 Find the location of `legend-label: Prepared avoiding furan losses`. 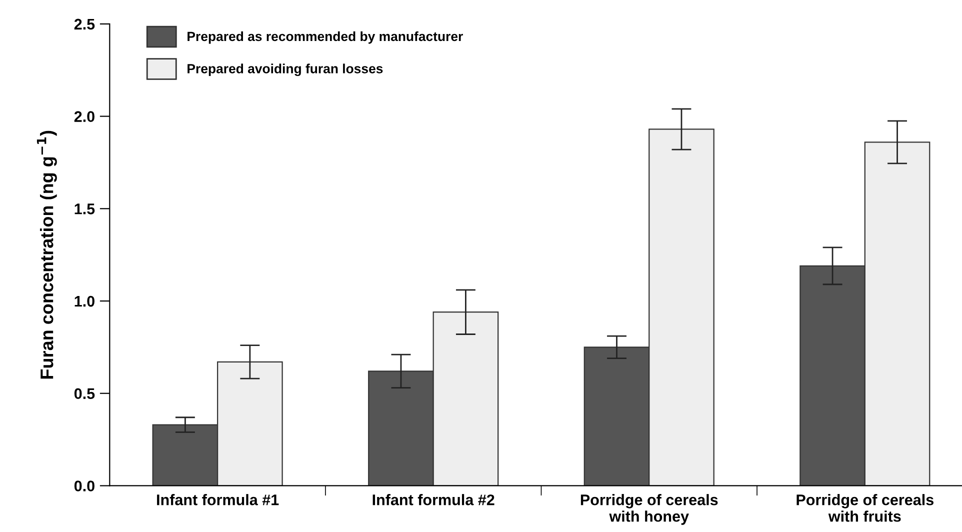

legend-label: Prepared avoiding furan losses is located at coordinates (285, 70).